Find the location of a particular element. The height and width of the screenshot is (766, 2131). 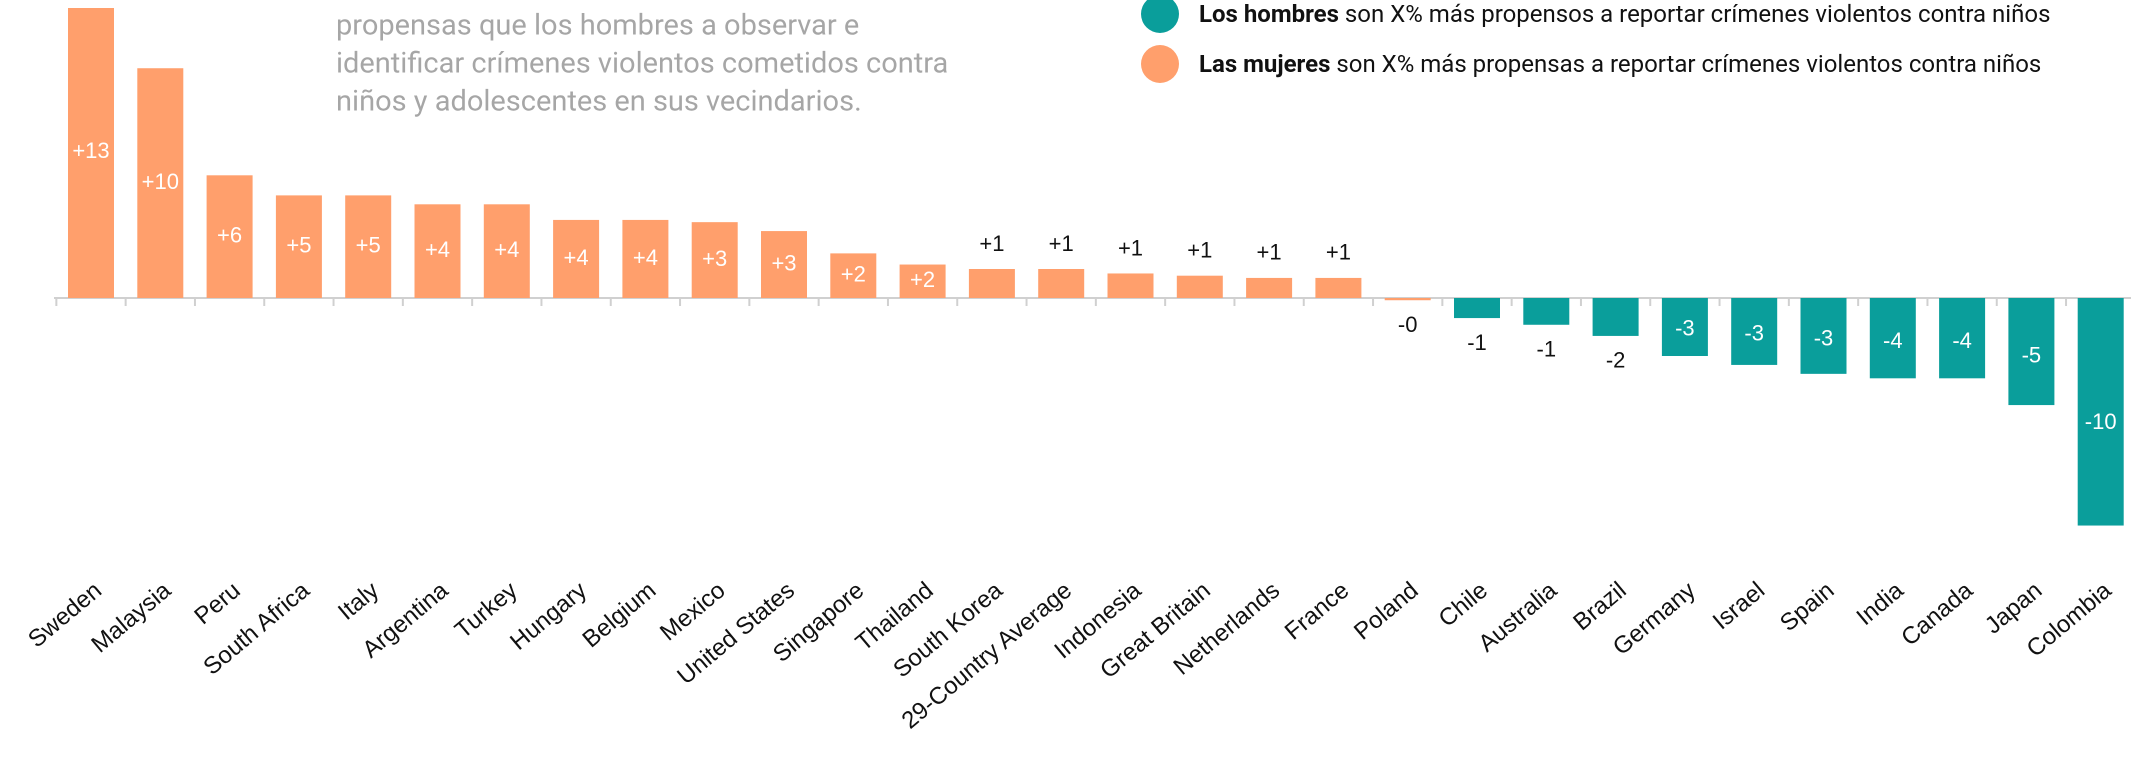

x-tick-label: Poland is located at coordinates (1386, 611).